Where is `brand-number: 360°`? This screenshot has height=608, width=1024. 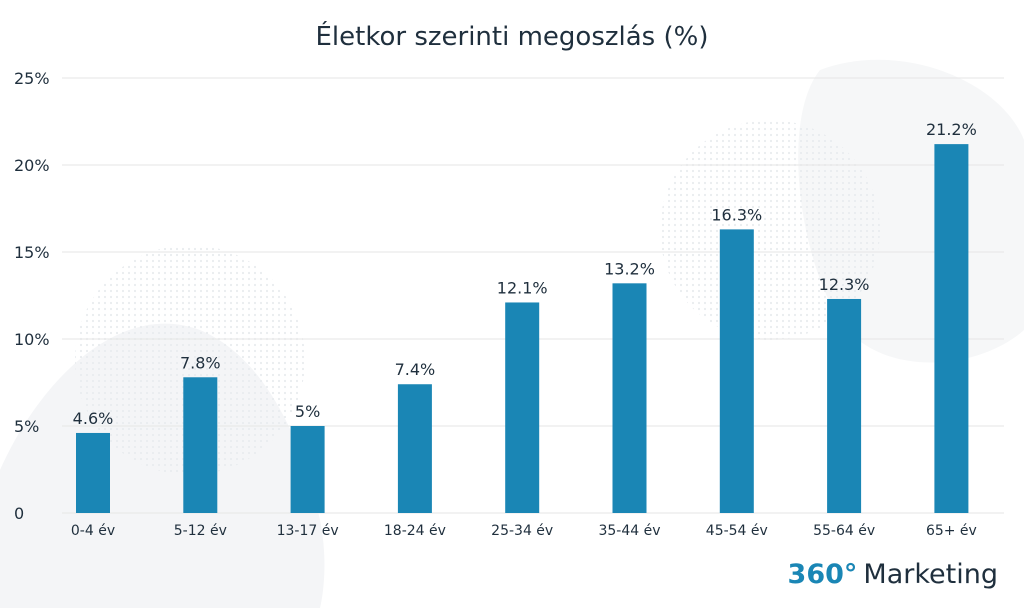
brand-number: 360° is located at coordinates (822, 574).